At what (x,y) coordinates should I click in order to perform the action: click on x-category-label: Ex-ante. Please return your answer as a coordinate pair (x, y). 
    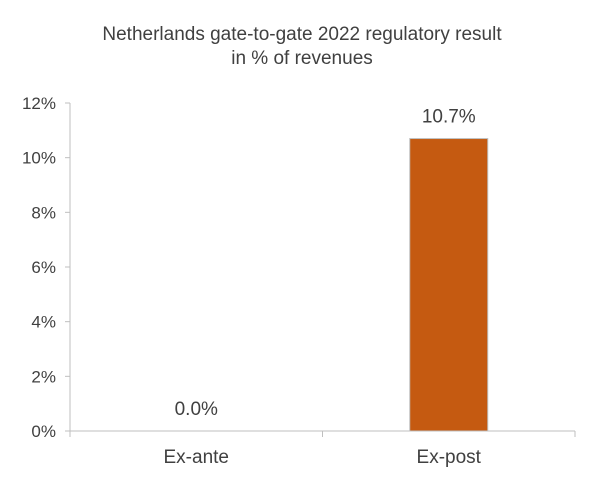
    Looking at the image, I should click on (196, 457).